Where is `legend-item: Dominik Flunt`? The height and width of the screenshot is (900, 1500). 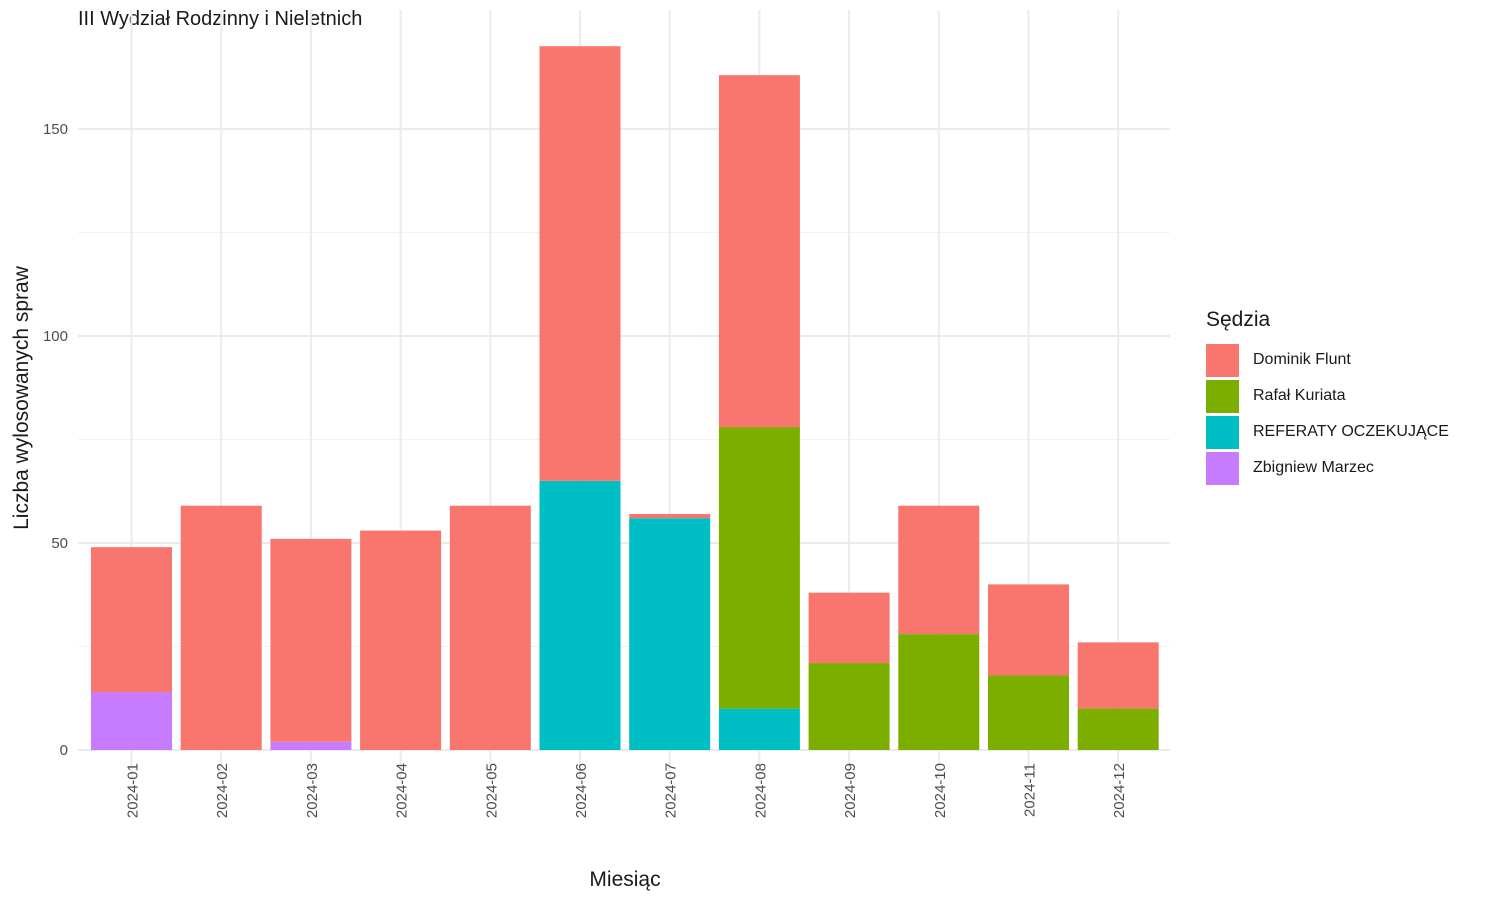 legend-item: Dominik Flunt is located at coordinates (1327, 360).